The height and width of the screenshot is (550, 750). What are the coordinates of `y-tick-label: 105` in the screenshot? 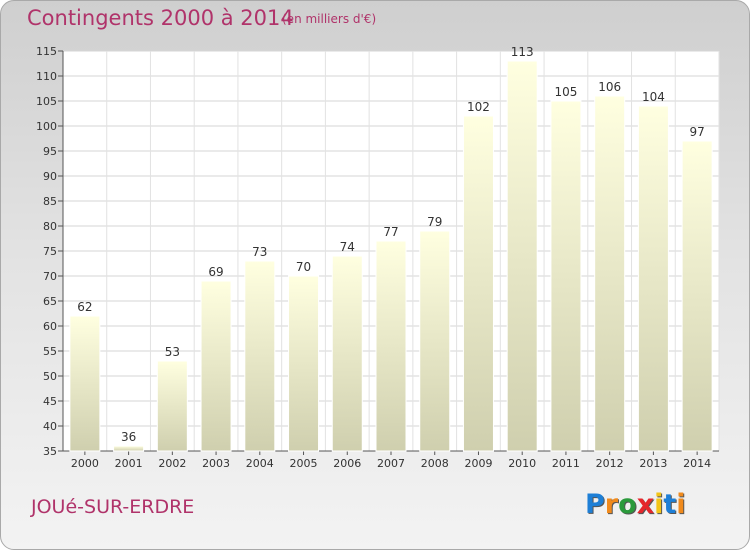 It's located at (46, 101).